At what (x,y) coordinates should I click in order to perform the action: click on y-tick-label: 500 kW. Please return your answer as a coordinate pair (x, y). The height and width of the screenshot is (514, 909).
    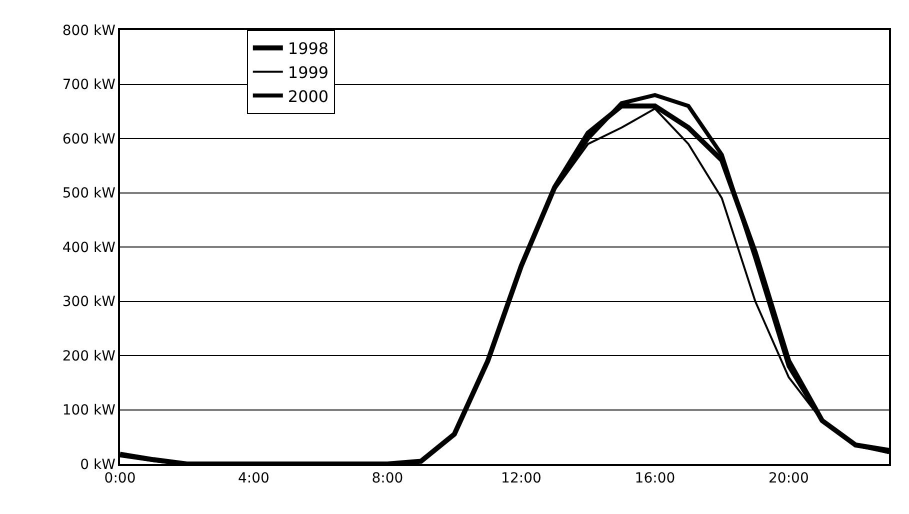
    Looking at the image, I should click on (89, 194).